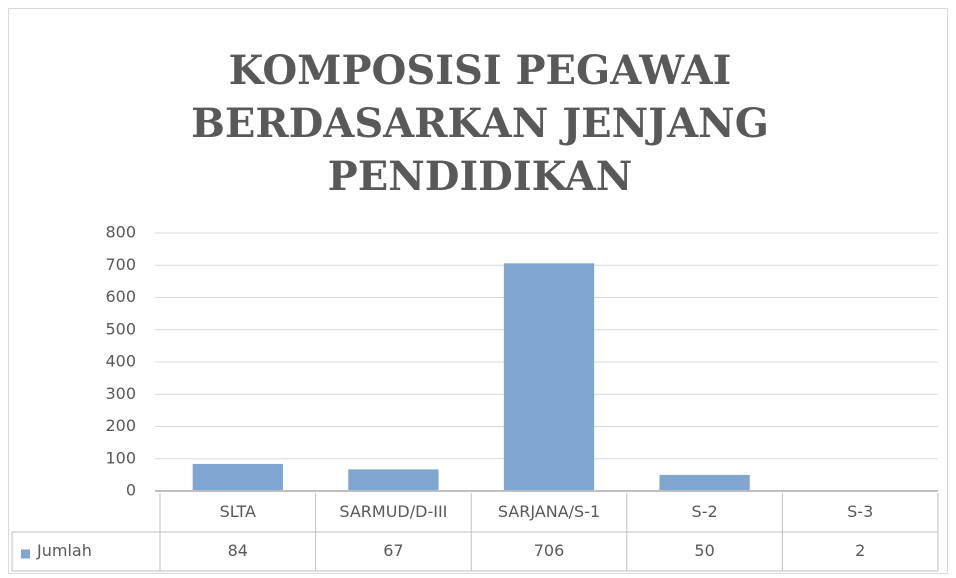 The height and width of the screenshot is (578, 956). I want to click on y-tick-label: 200, so click(120, 425).